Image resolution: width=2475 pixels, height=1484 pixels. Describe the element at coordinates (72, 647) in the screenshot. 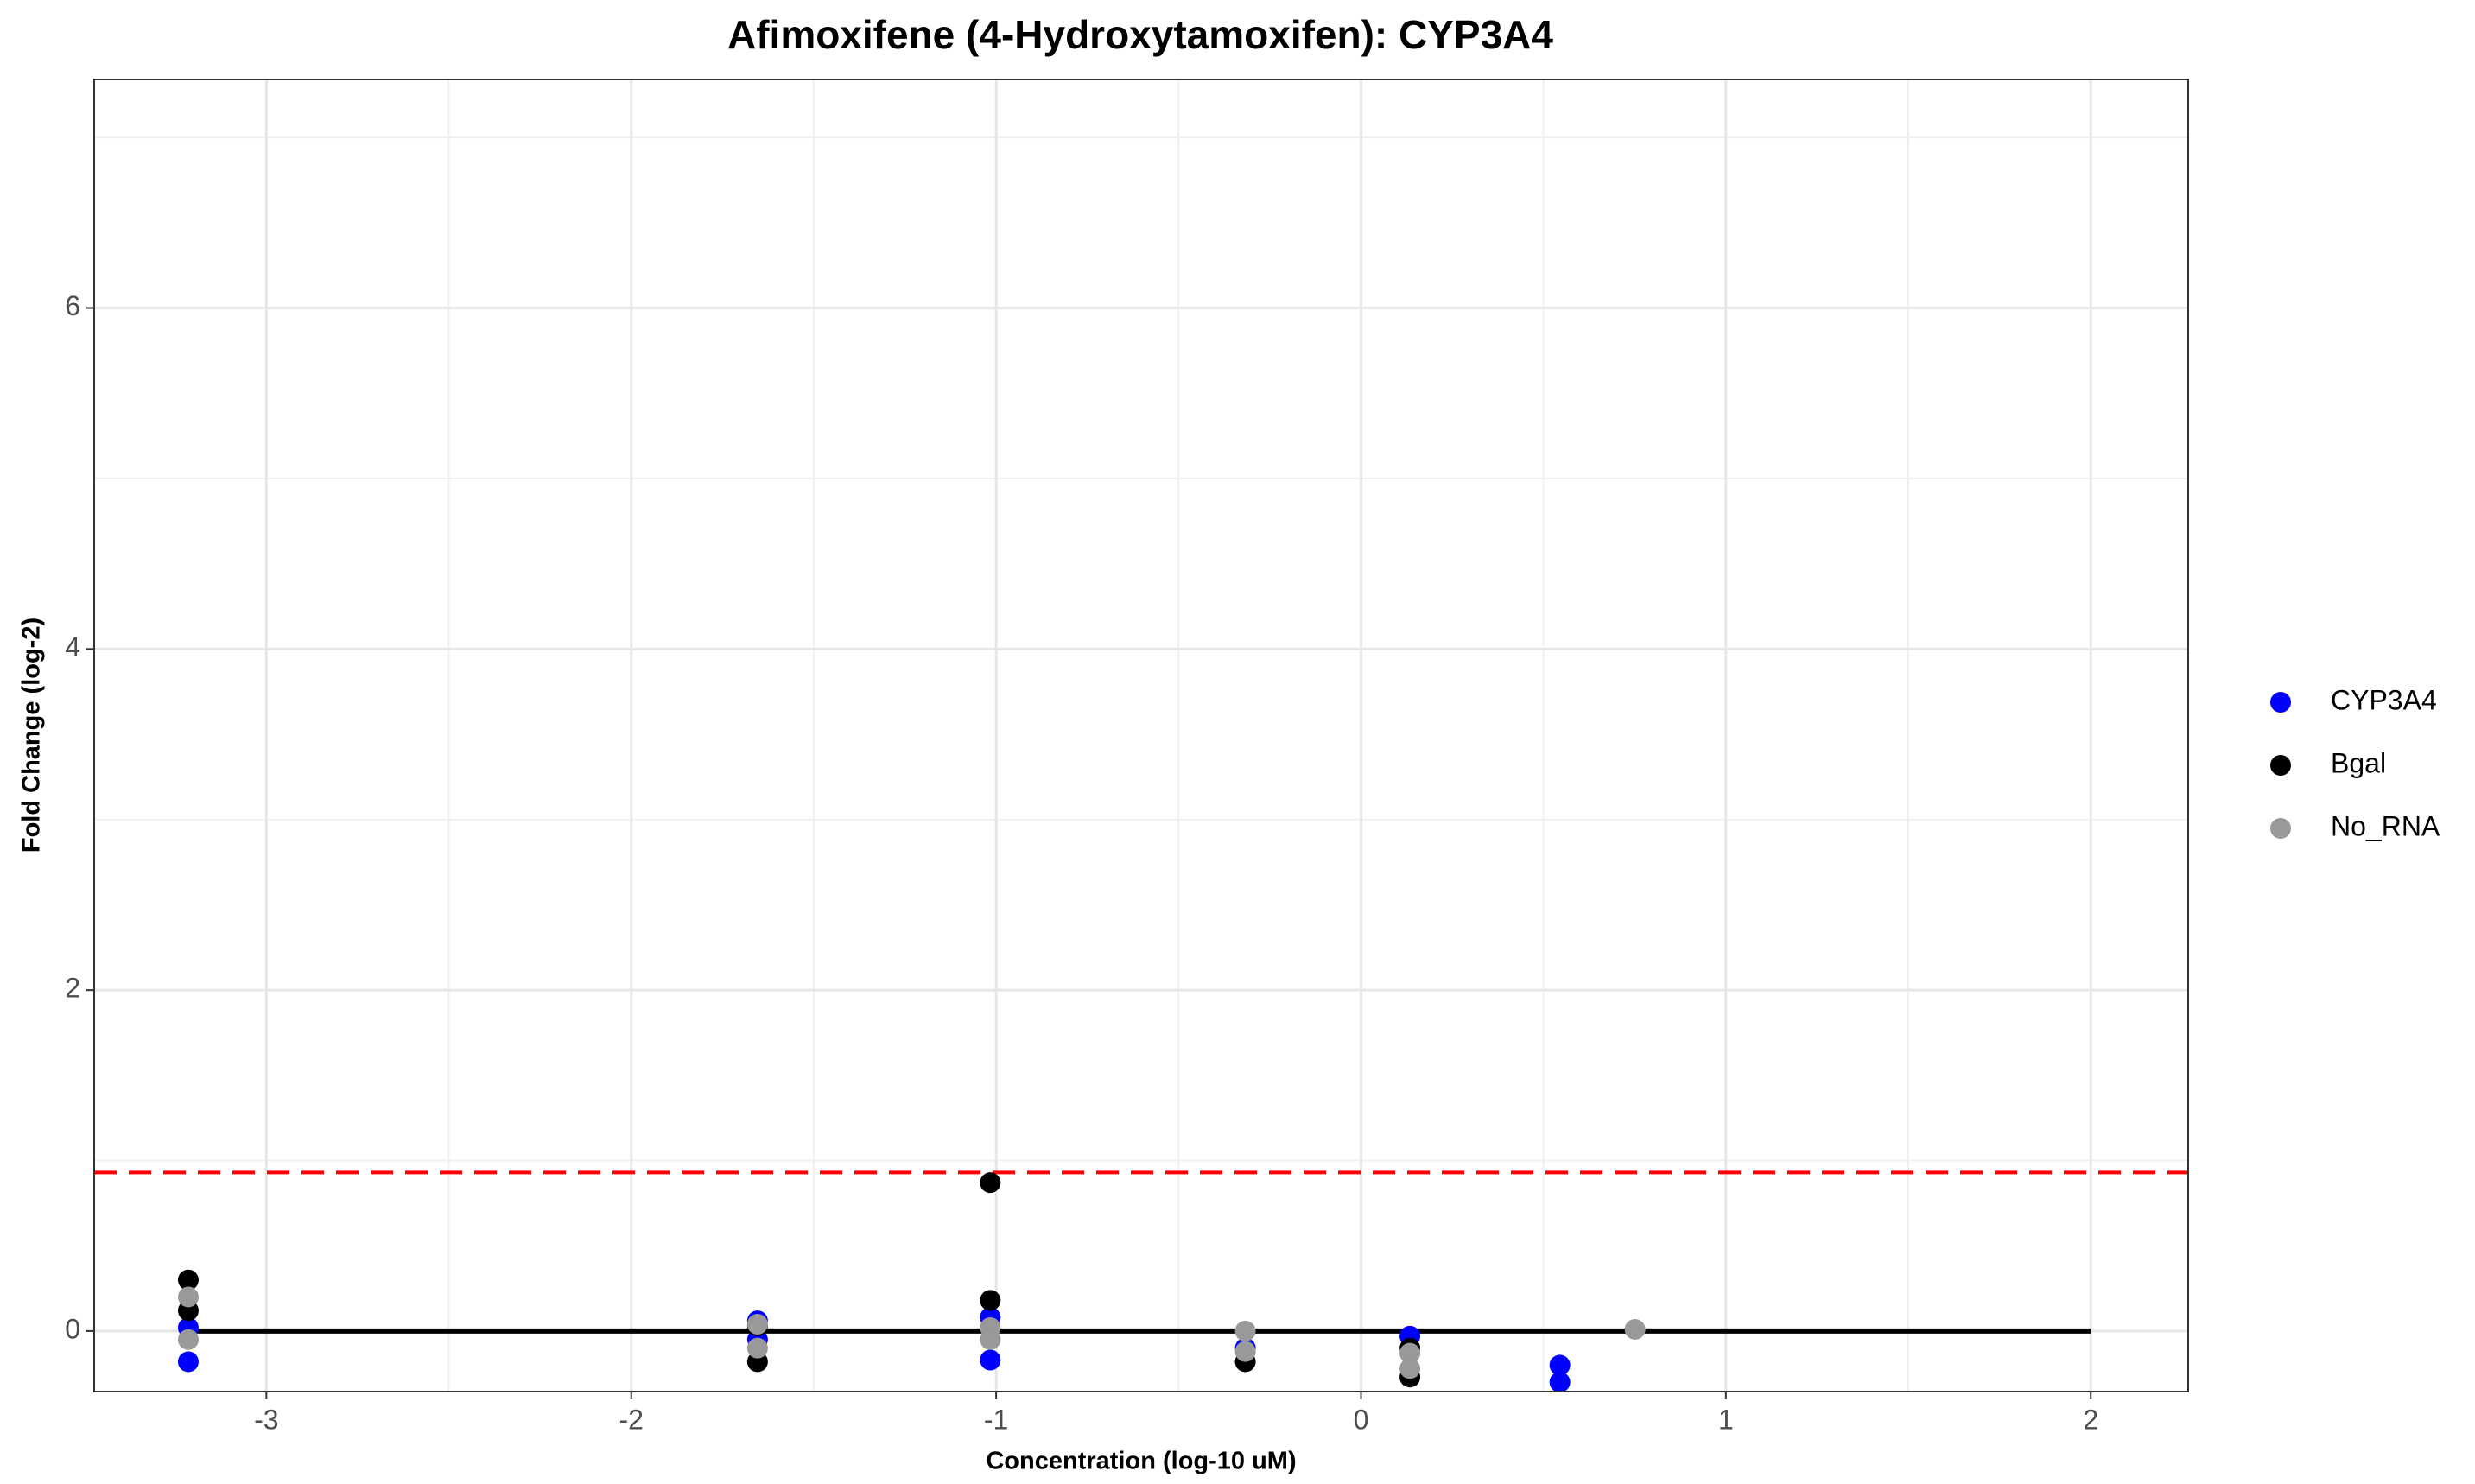

I see `y-tick-label: 4` at that location.